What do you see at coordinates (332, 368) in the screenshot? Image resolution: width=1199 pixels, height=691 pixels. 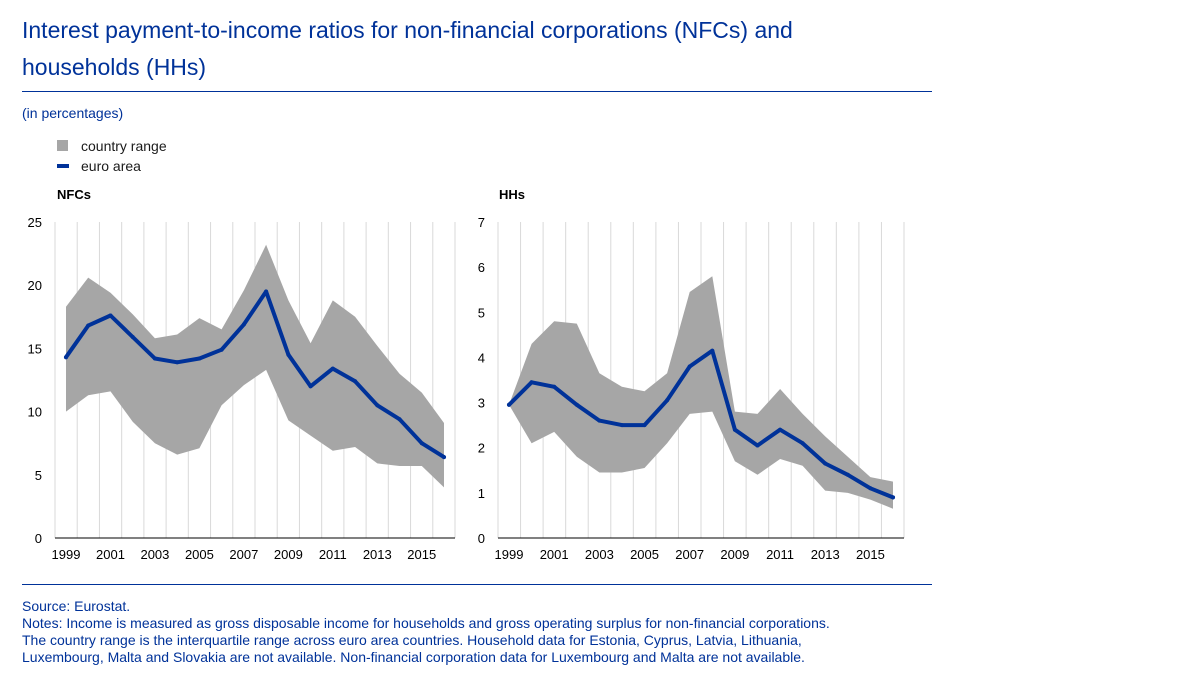 I see `euro-area-point-nfcs-2011` at bounding box center [332, 368].